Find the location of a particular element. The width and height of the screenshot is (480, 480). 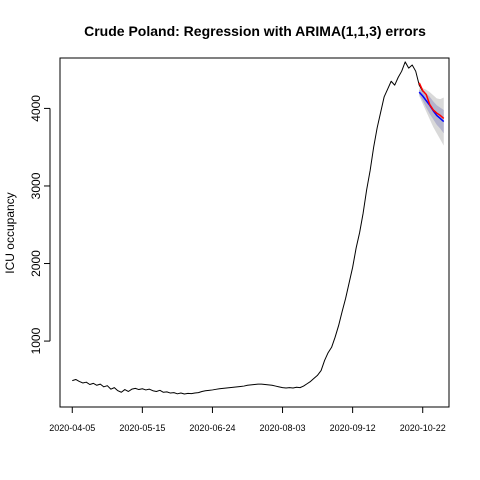

x-tick-label: 2020-10-22 is located at coordinates (423, 428).